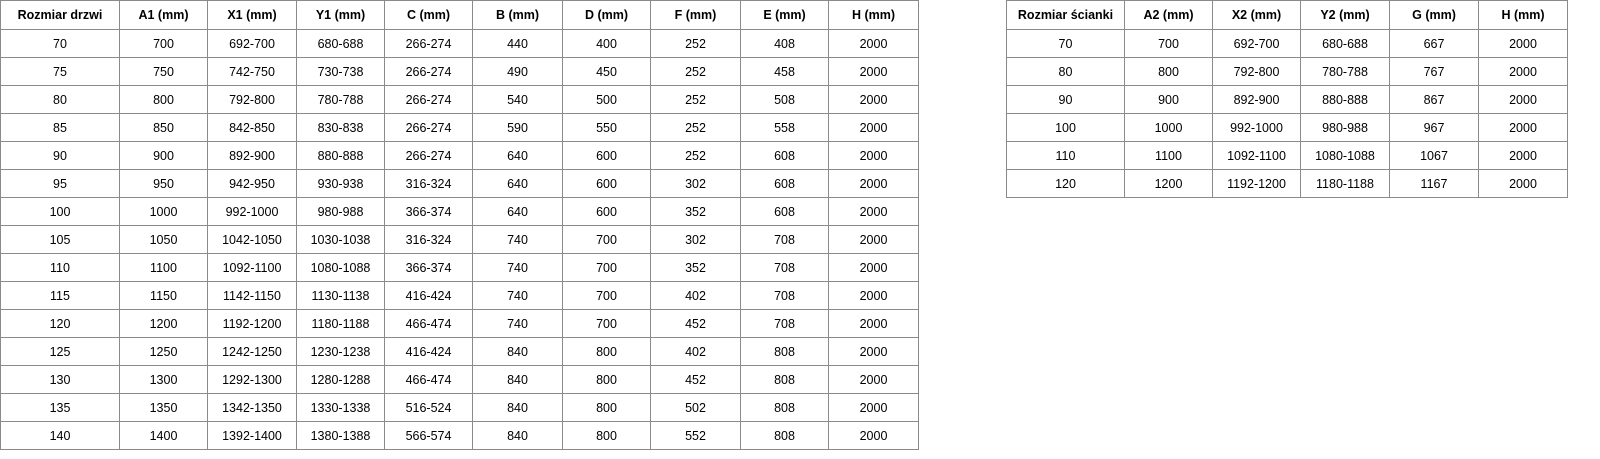 This screenshot has width=1600, height=459. What do you see at coordinates (340, 43) in the screenshot?
I see `table-cell: 680-688` at bounding box center [340, 43].